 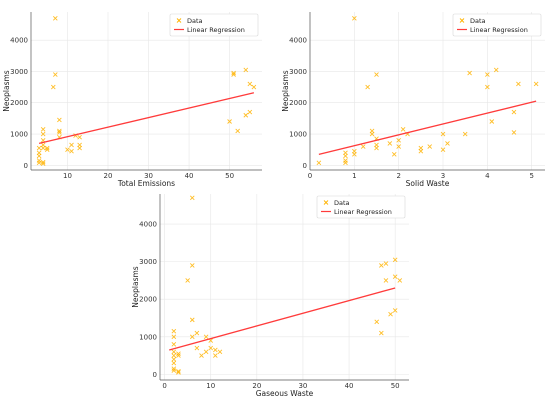 I want to click on x-axis-label: Gaseous Waste, so click(x=285, y=393).